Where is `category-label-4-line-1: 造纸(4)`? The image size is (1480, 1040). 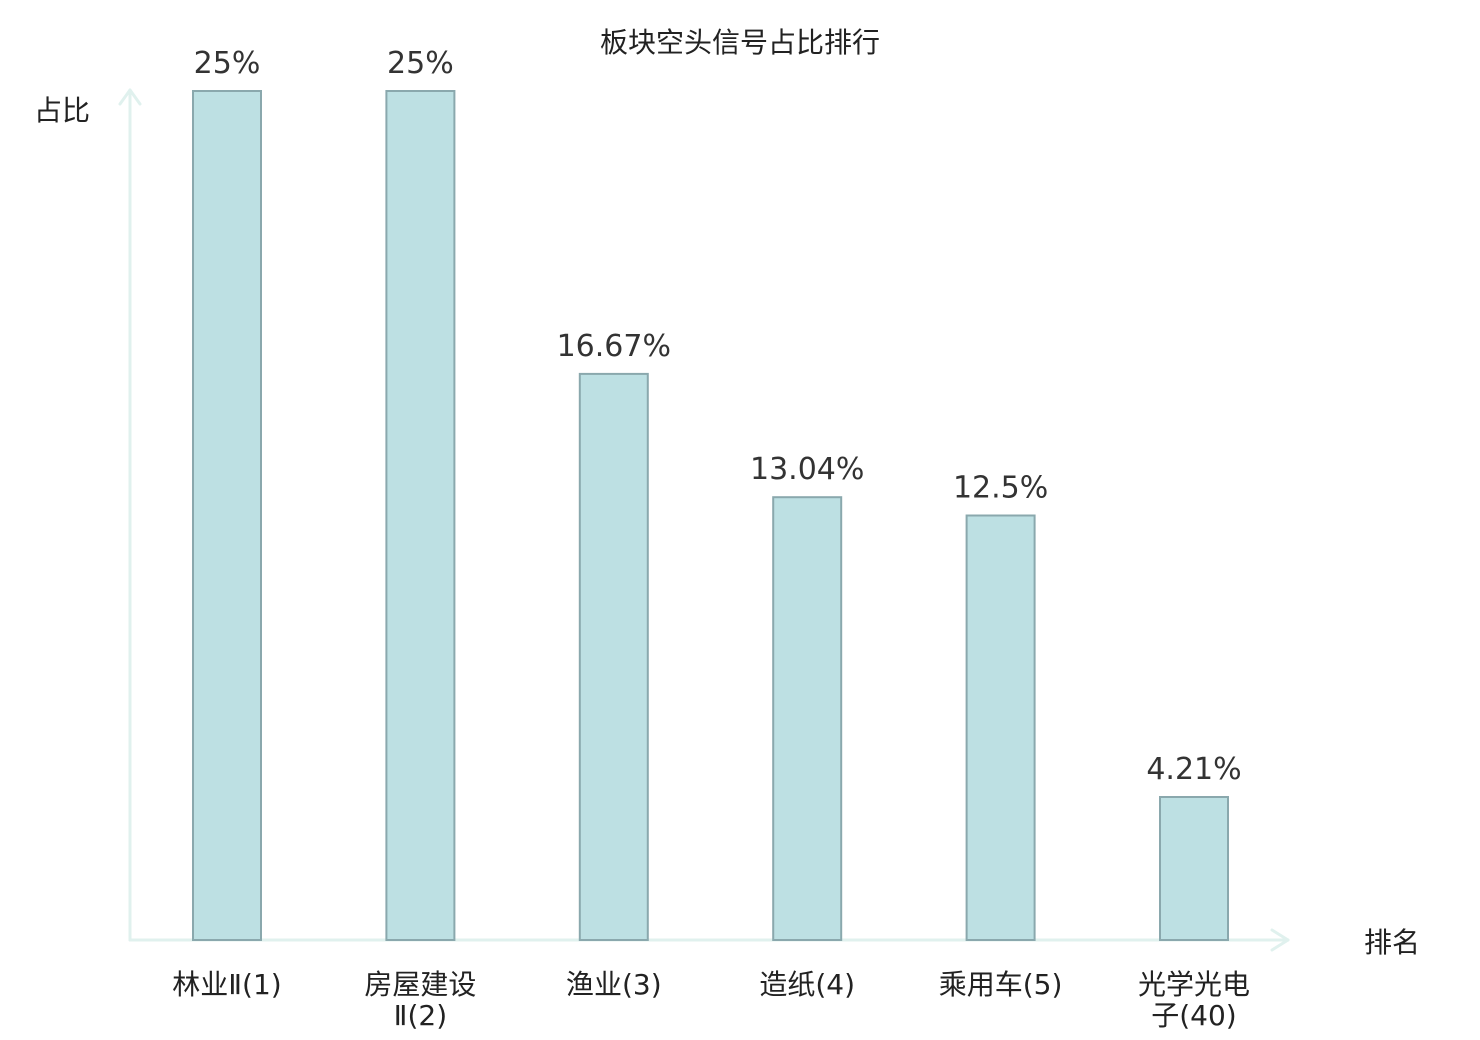
category-label-4-line-1: 造纸(4) is located at coordinates (807, 984).